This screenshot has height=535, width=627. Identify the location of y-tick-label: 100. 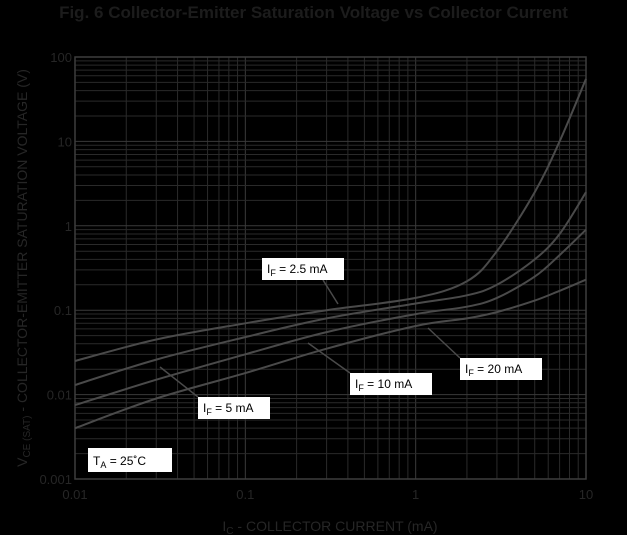
(61, 57).